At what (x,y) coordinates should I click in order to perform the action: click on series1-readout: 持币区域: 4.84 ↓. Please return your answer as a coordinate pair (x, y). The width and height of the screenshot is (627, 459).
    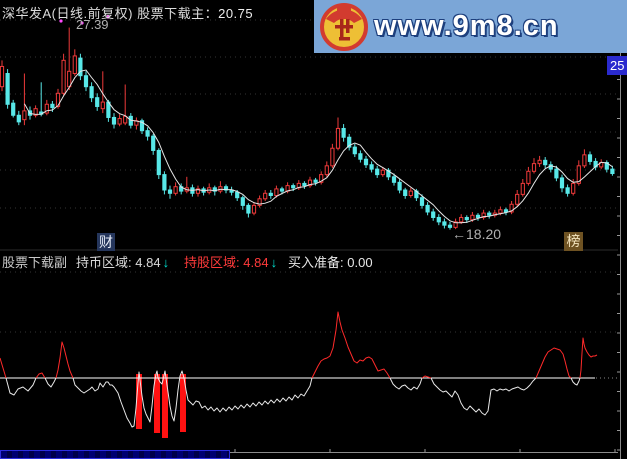
    Looking at the image, I should click on (123, 261).